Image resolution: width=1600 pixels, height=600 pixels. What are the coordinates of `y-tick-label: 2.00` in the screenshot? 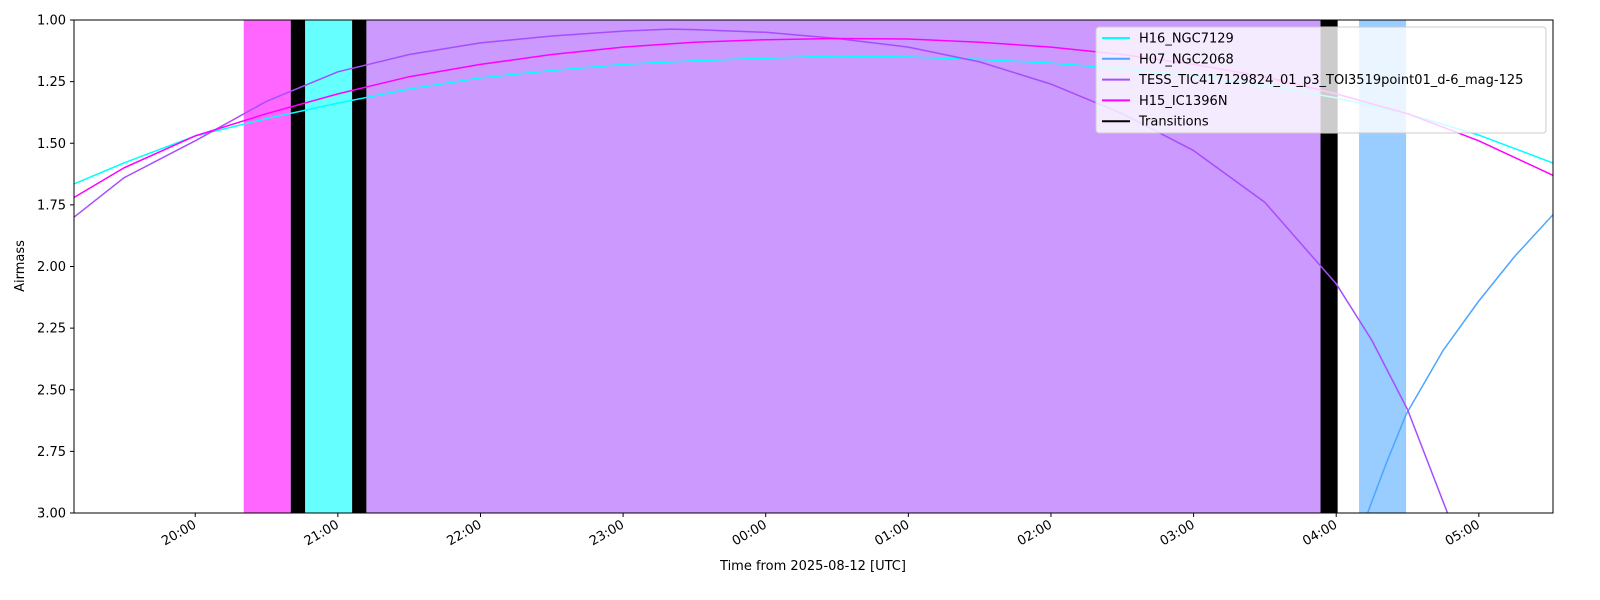 It's located at (51, 267).